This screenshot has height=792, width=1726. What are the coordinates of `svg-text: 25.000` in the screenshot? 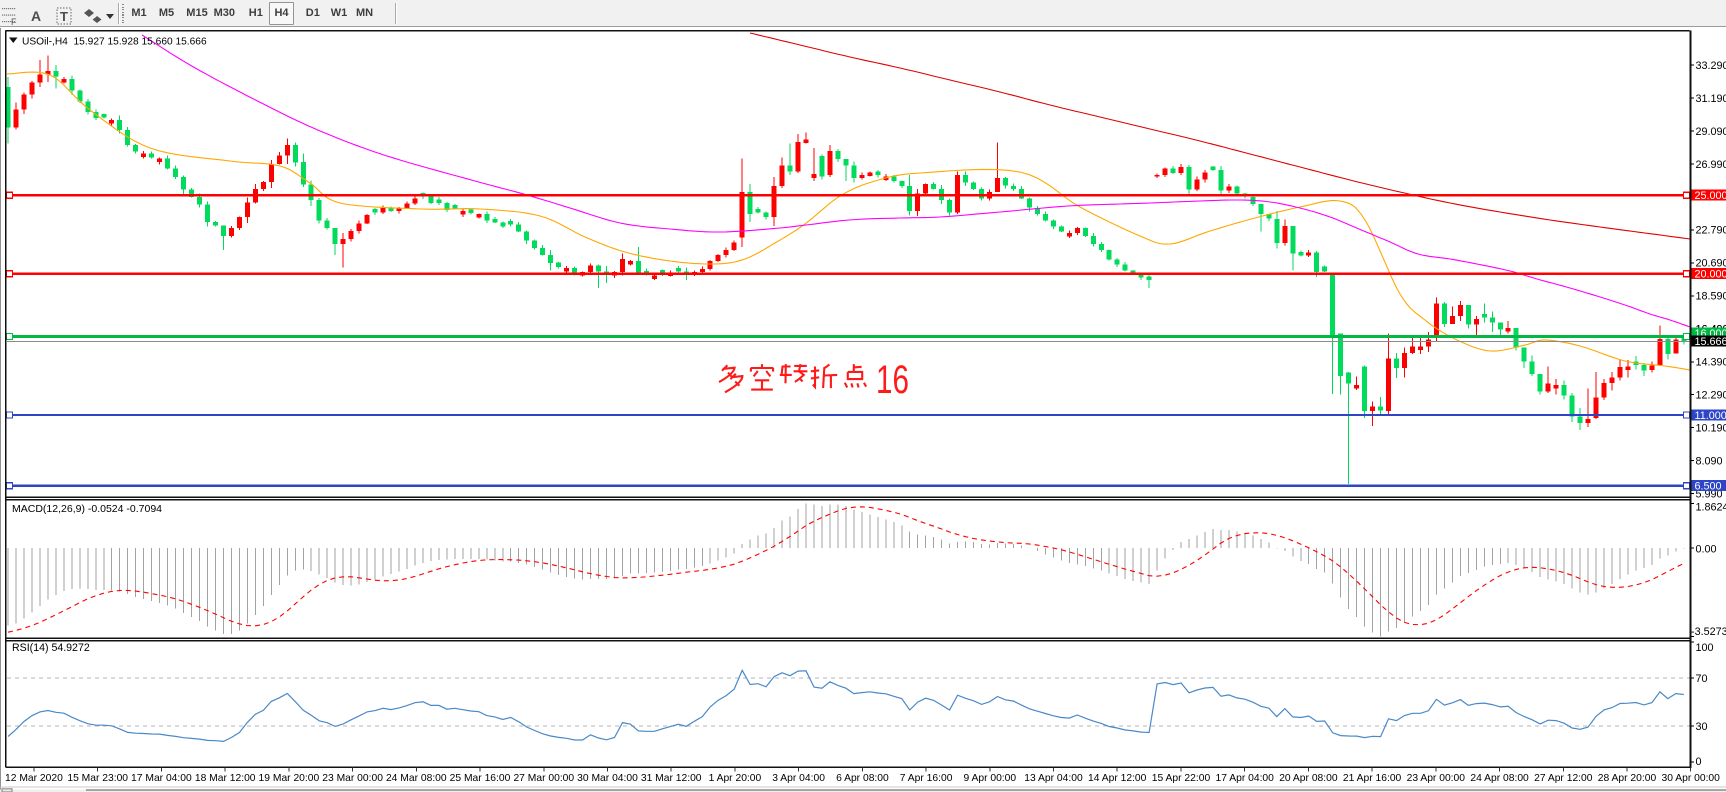 It's located at (1710, 196).